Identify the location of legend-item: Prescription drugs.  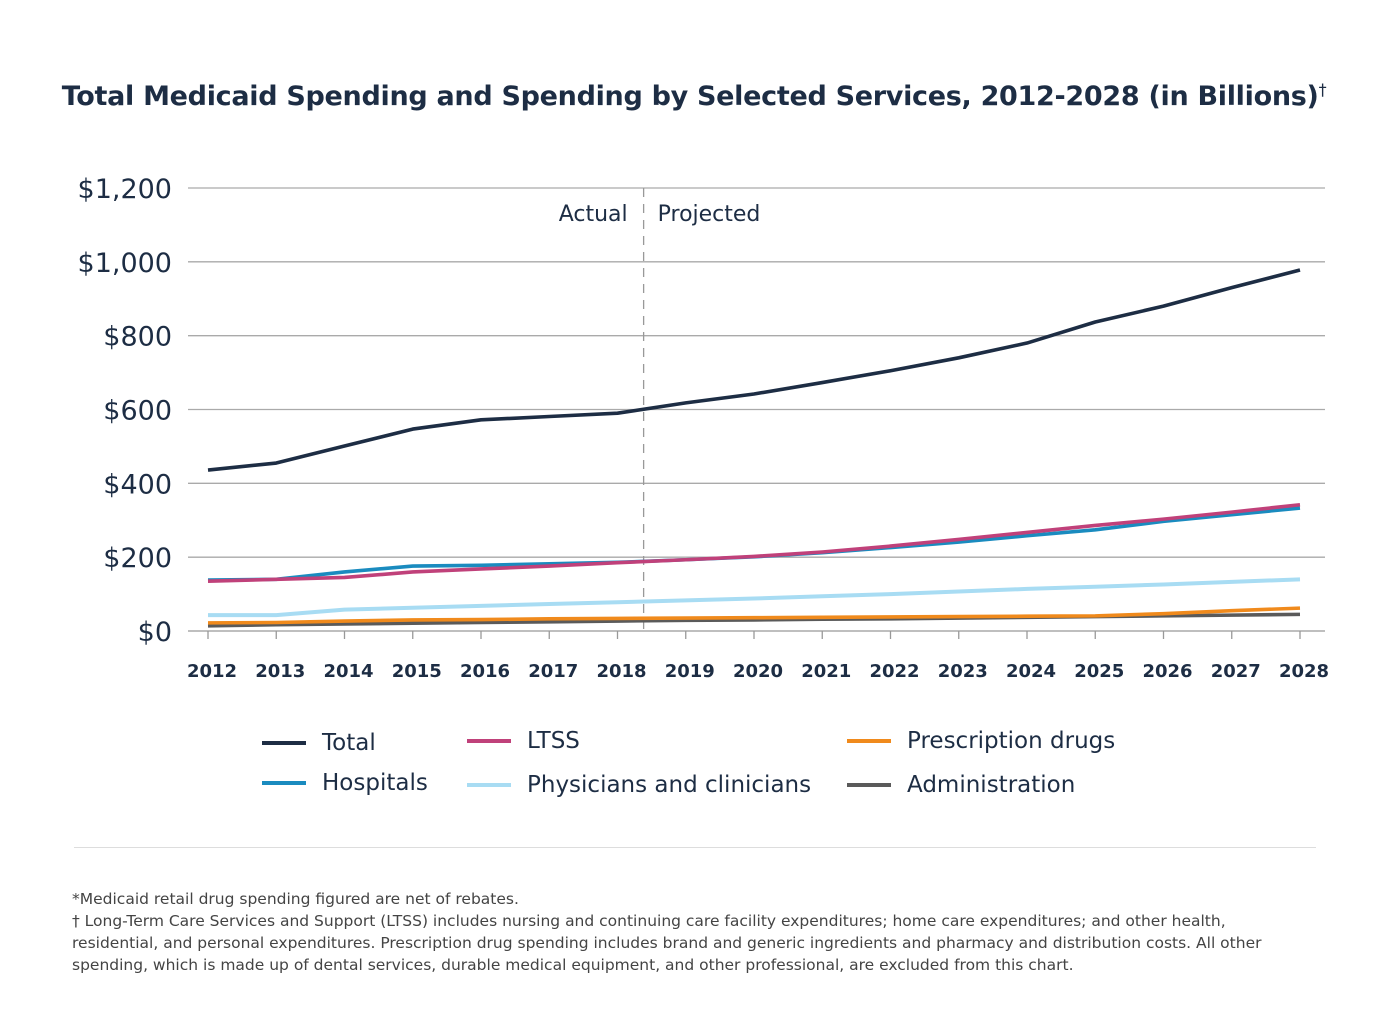
(981, 741).